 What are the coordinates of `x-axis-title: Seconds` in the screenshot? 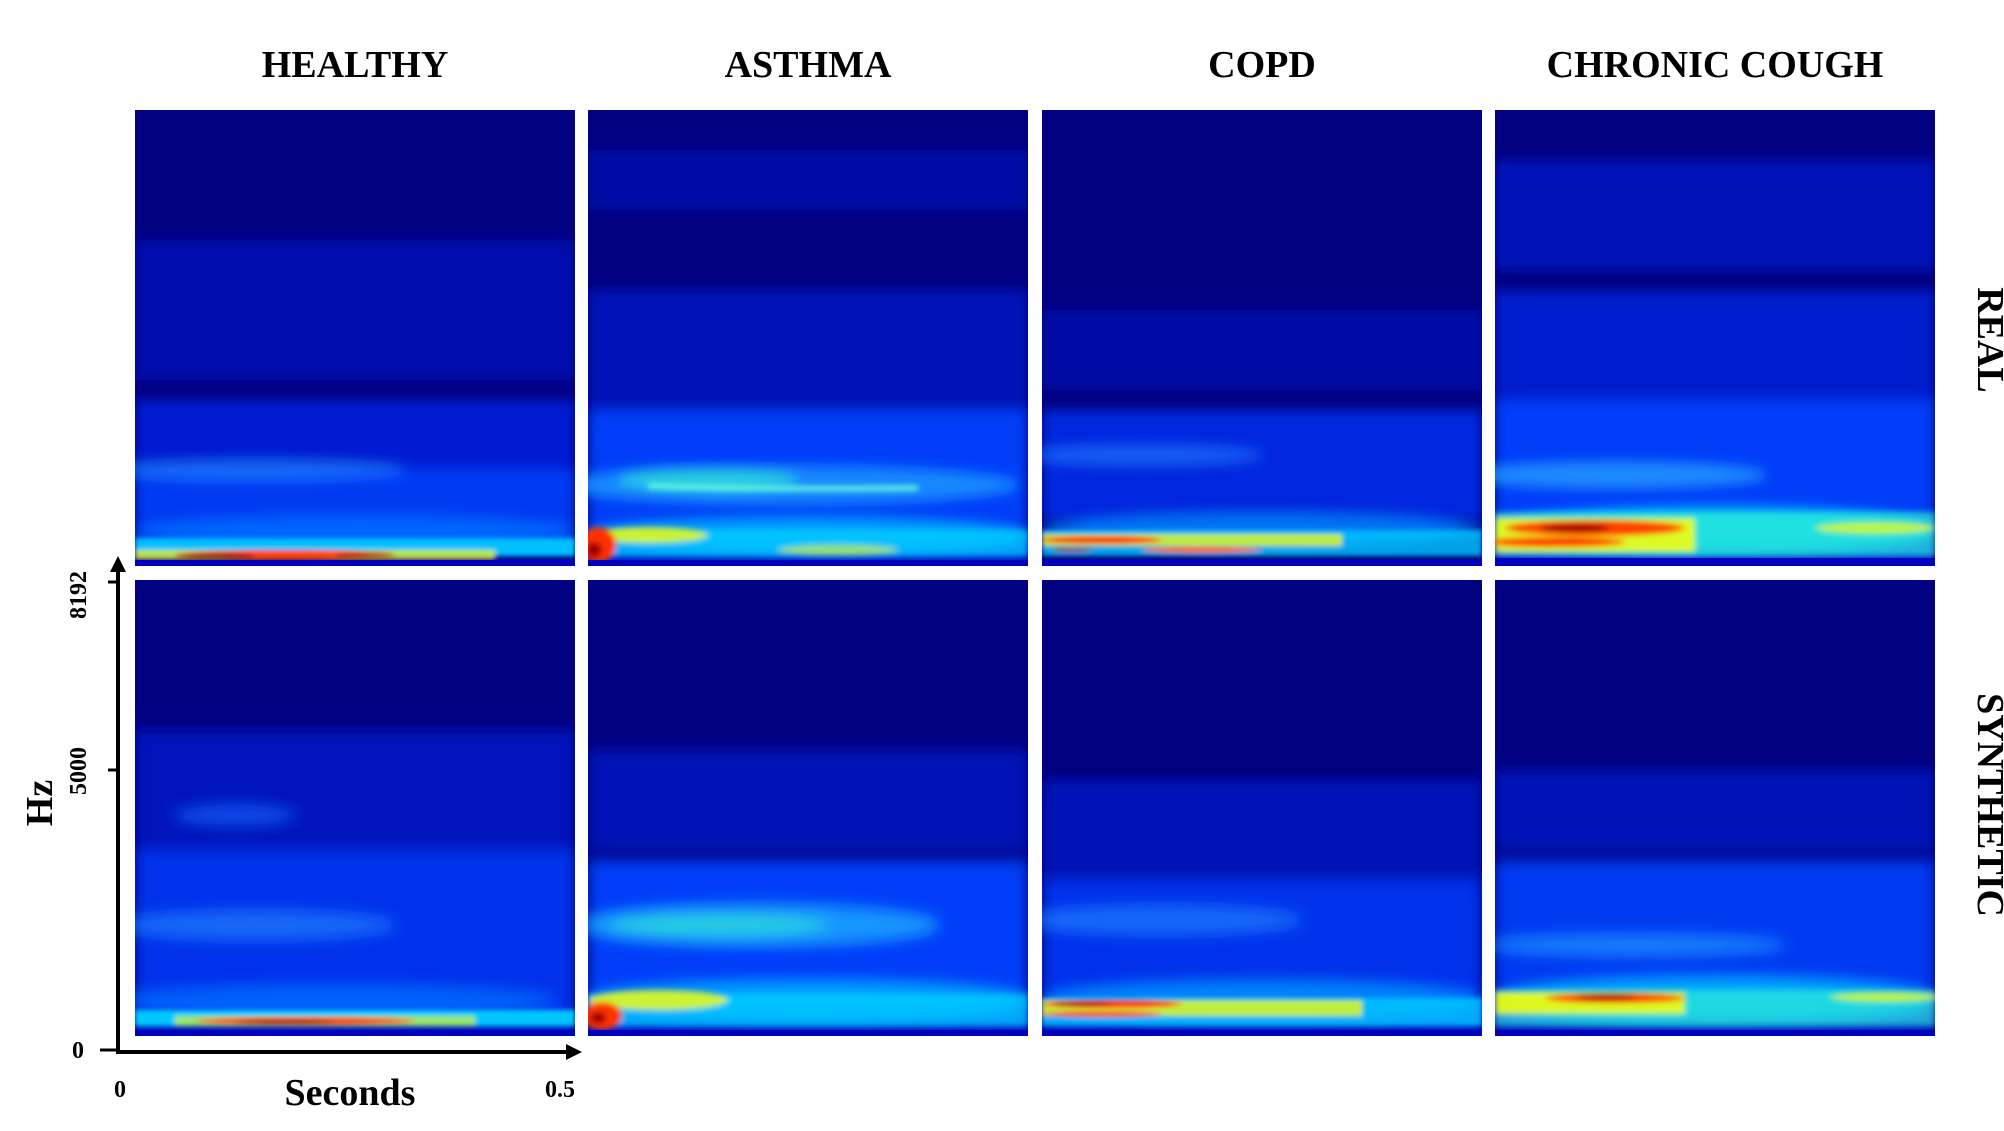 It's located at (350, 1093).